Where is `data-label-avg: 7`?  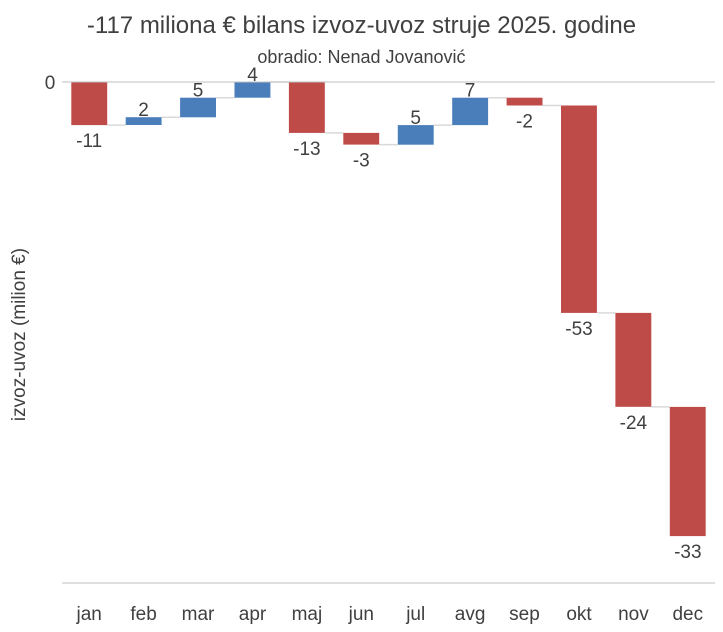
data-label-avg: 7 is located at coordinates (470, 91).